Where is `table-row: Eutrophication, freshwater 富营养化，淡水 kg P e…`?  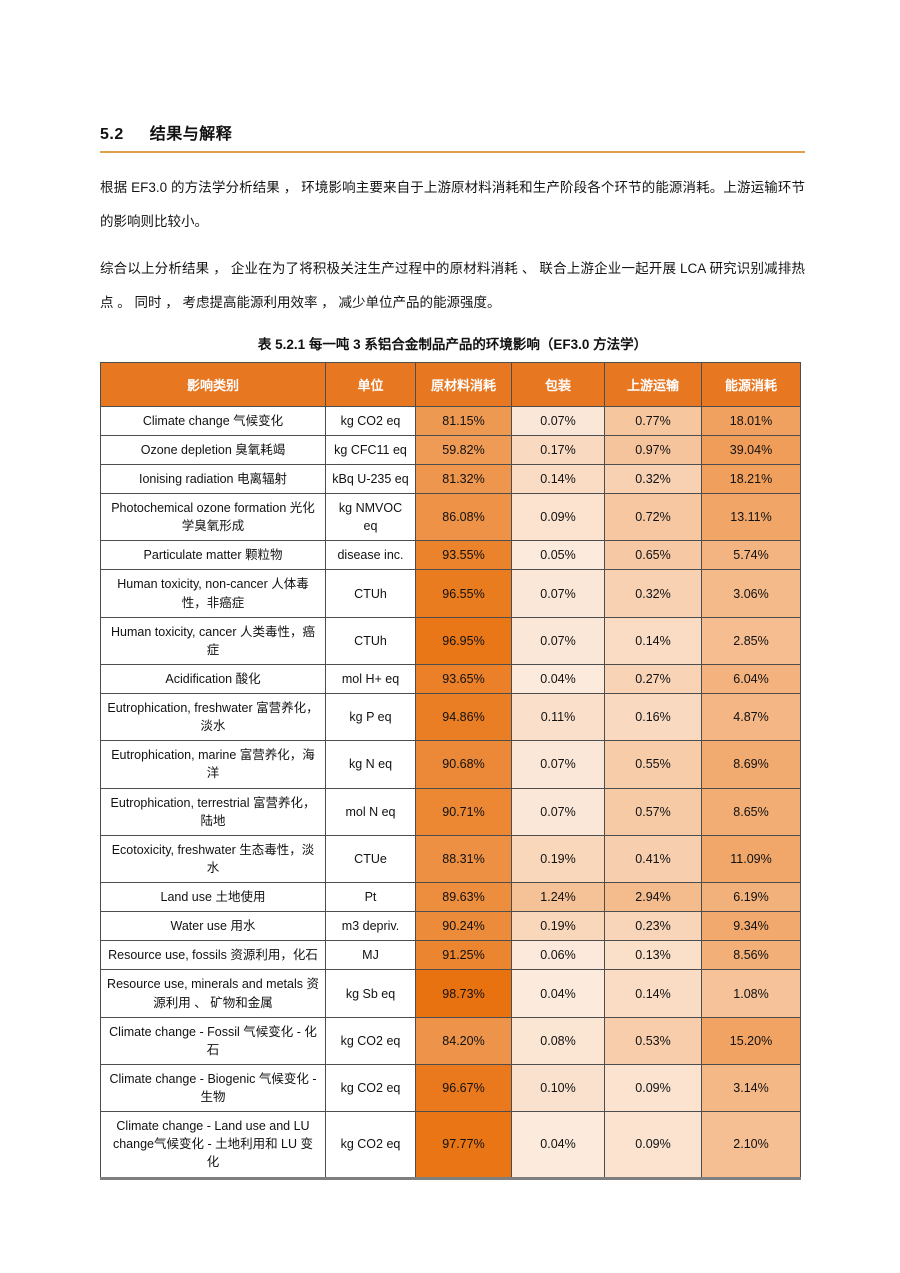 table-row: Eutrophication, freshwater 富营养化，淡水 kg P e… is located at coordinates (450, 717).